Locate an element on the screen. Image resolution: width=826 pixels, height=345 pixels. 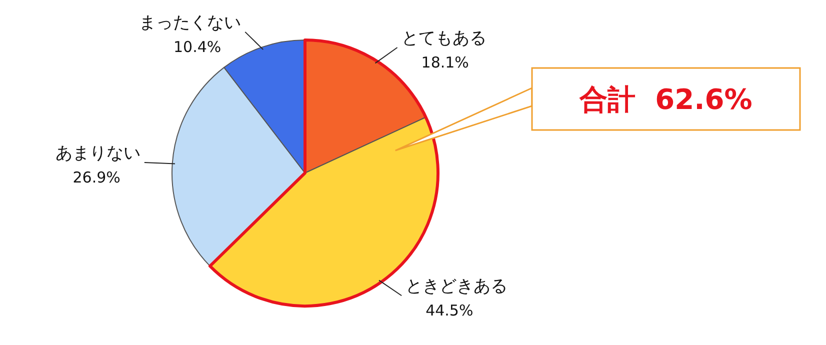
slice-label: まったくない is located at coordinates (190, 22).